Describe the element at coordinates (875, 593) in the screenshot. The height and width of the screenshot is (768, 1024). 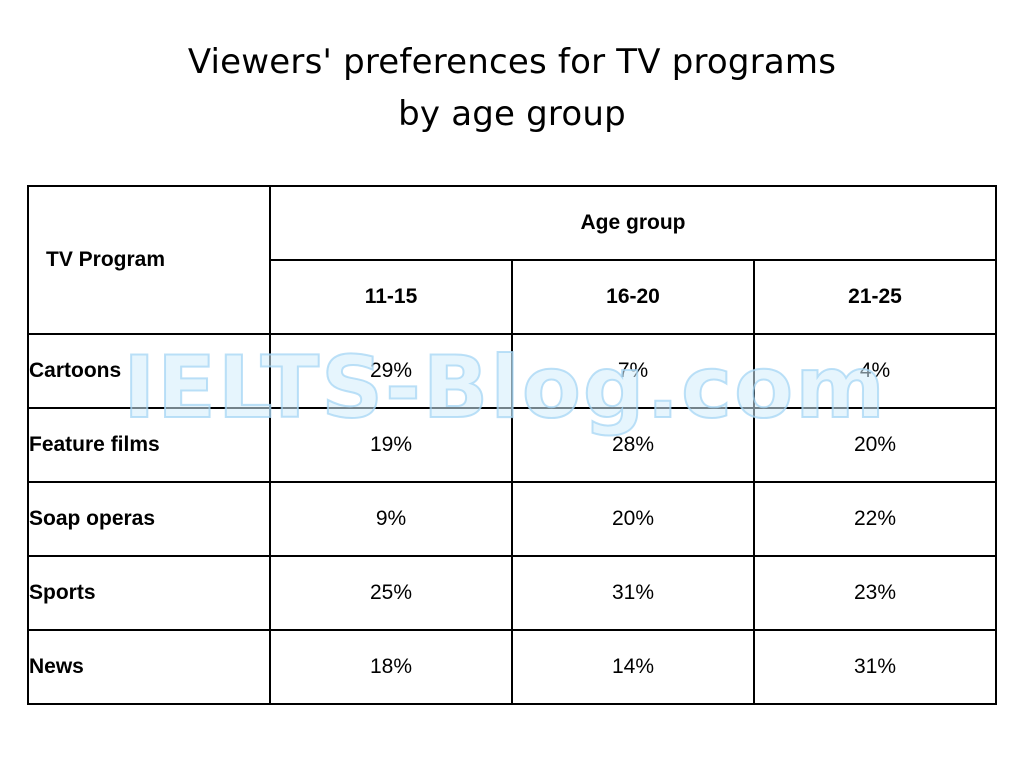
I see `table-cell: 23%` at that location.